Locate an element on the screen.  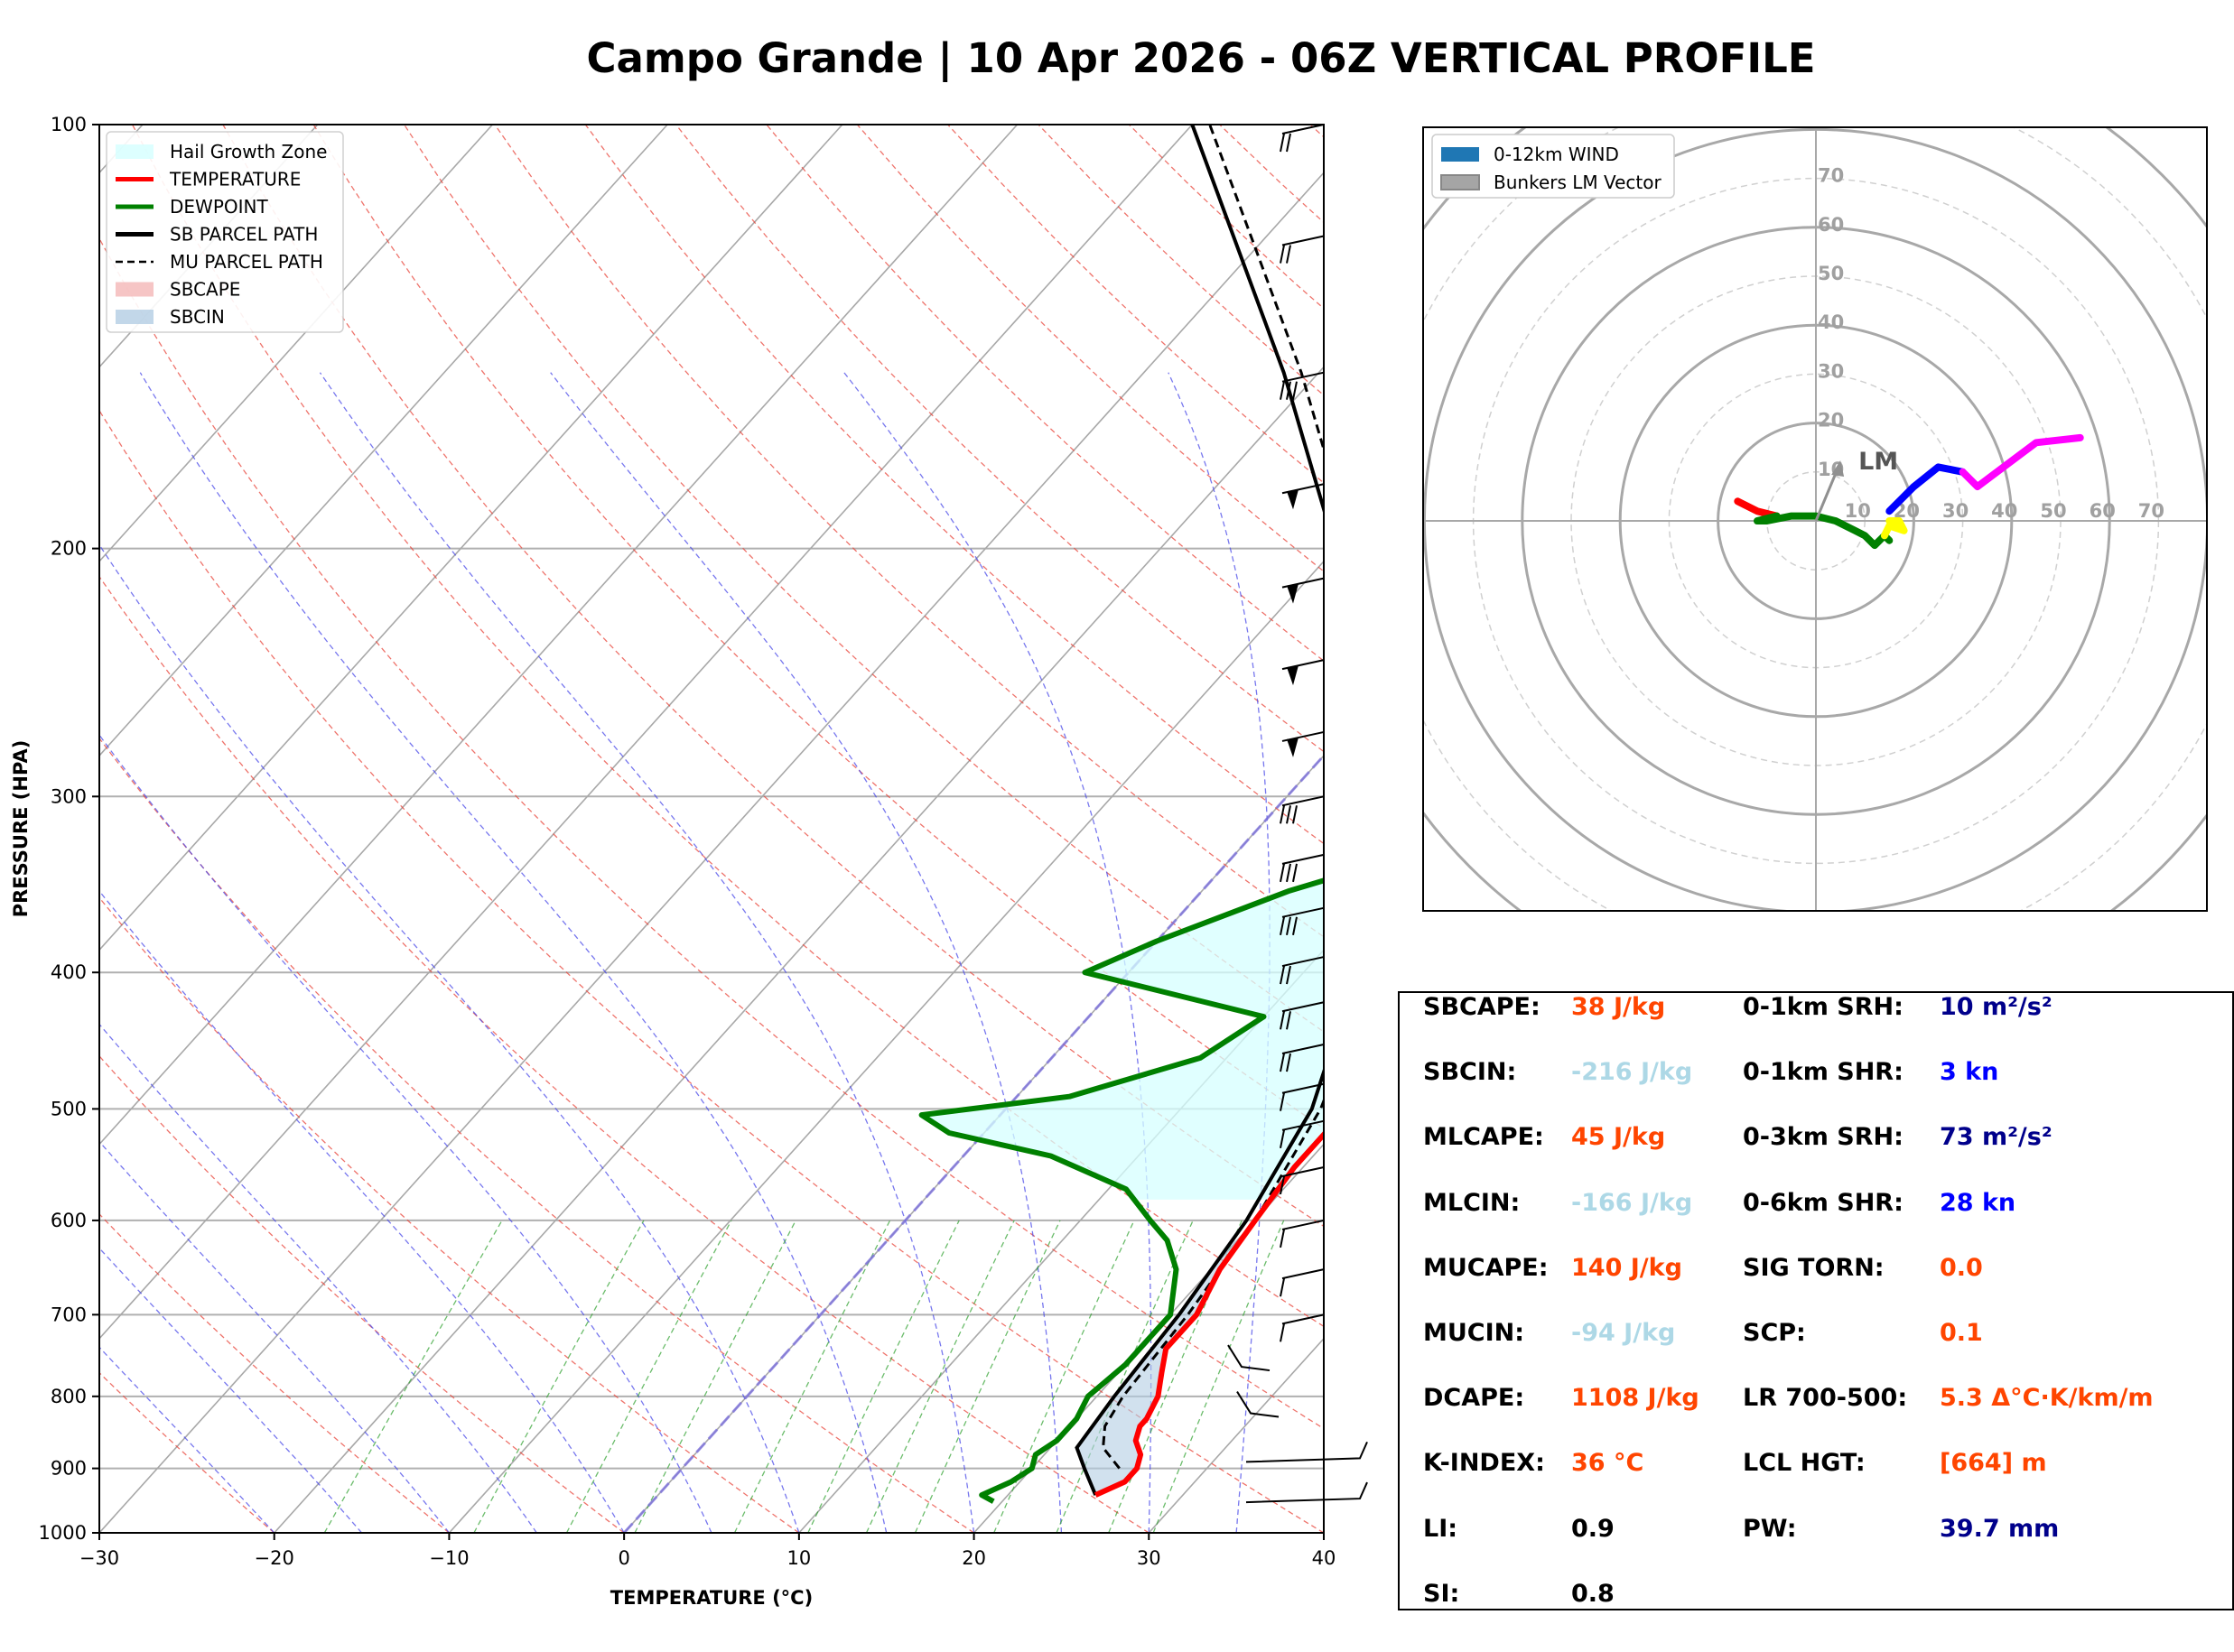
stat-value: 1108 J/kg is located at coordinates (1635, 1398).